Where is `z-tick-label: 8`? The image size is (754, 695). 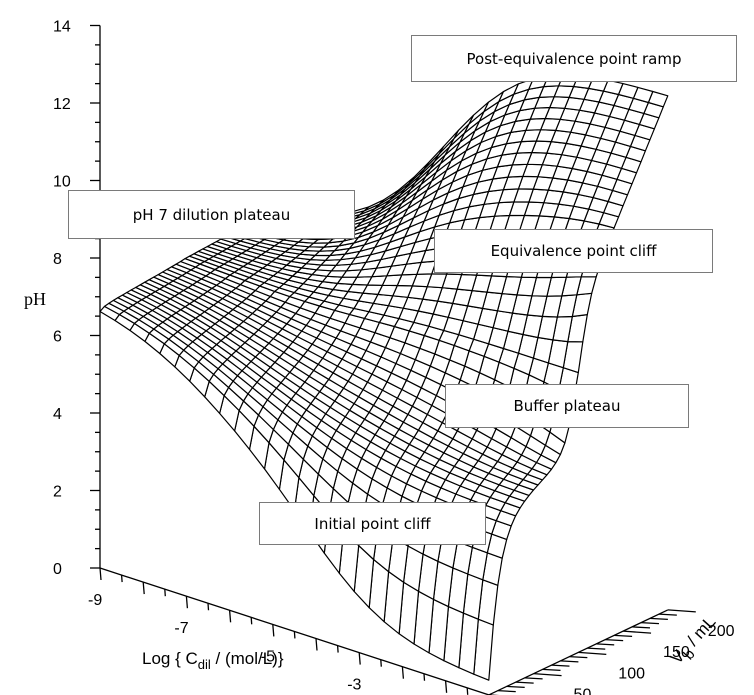 z-tick-label: 8 is located at coordinates (57, 259).